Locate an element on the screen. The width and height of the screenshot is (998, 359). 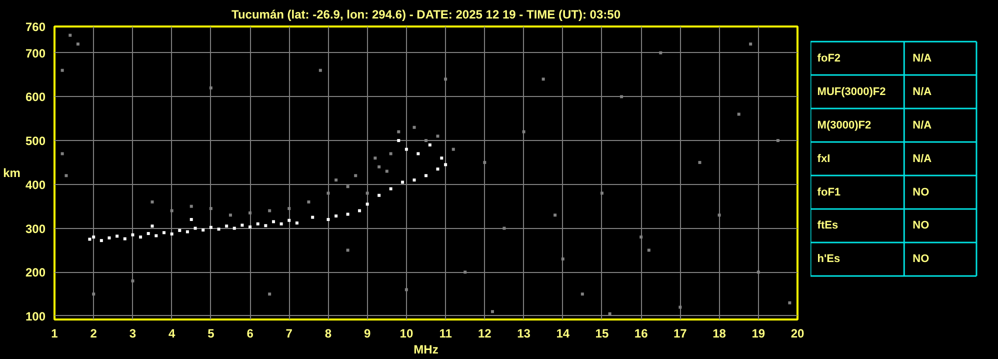
x-tick-label: 5 is located at coordinates (211, 333).